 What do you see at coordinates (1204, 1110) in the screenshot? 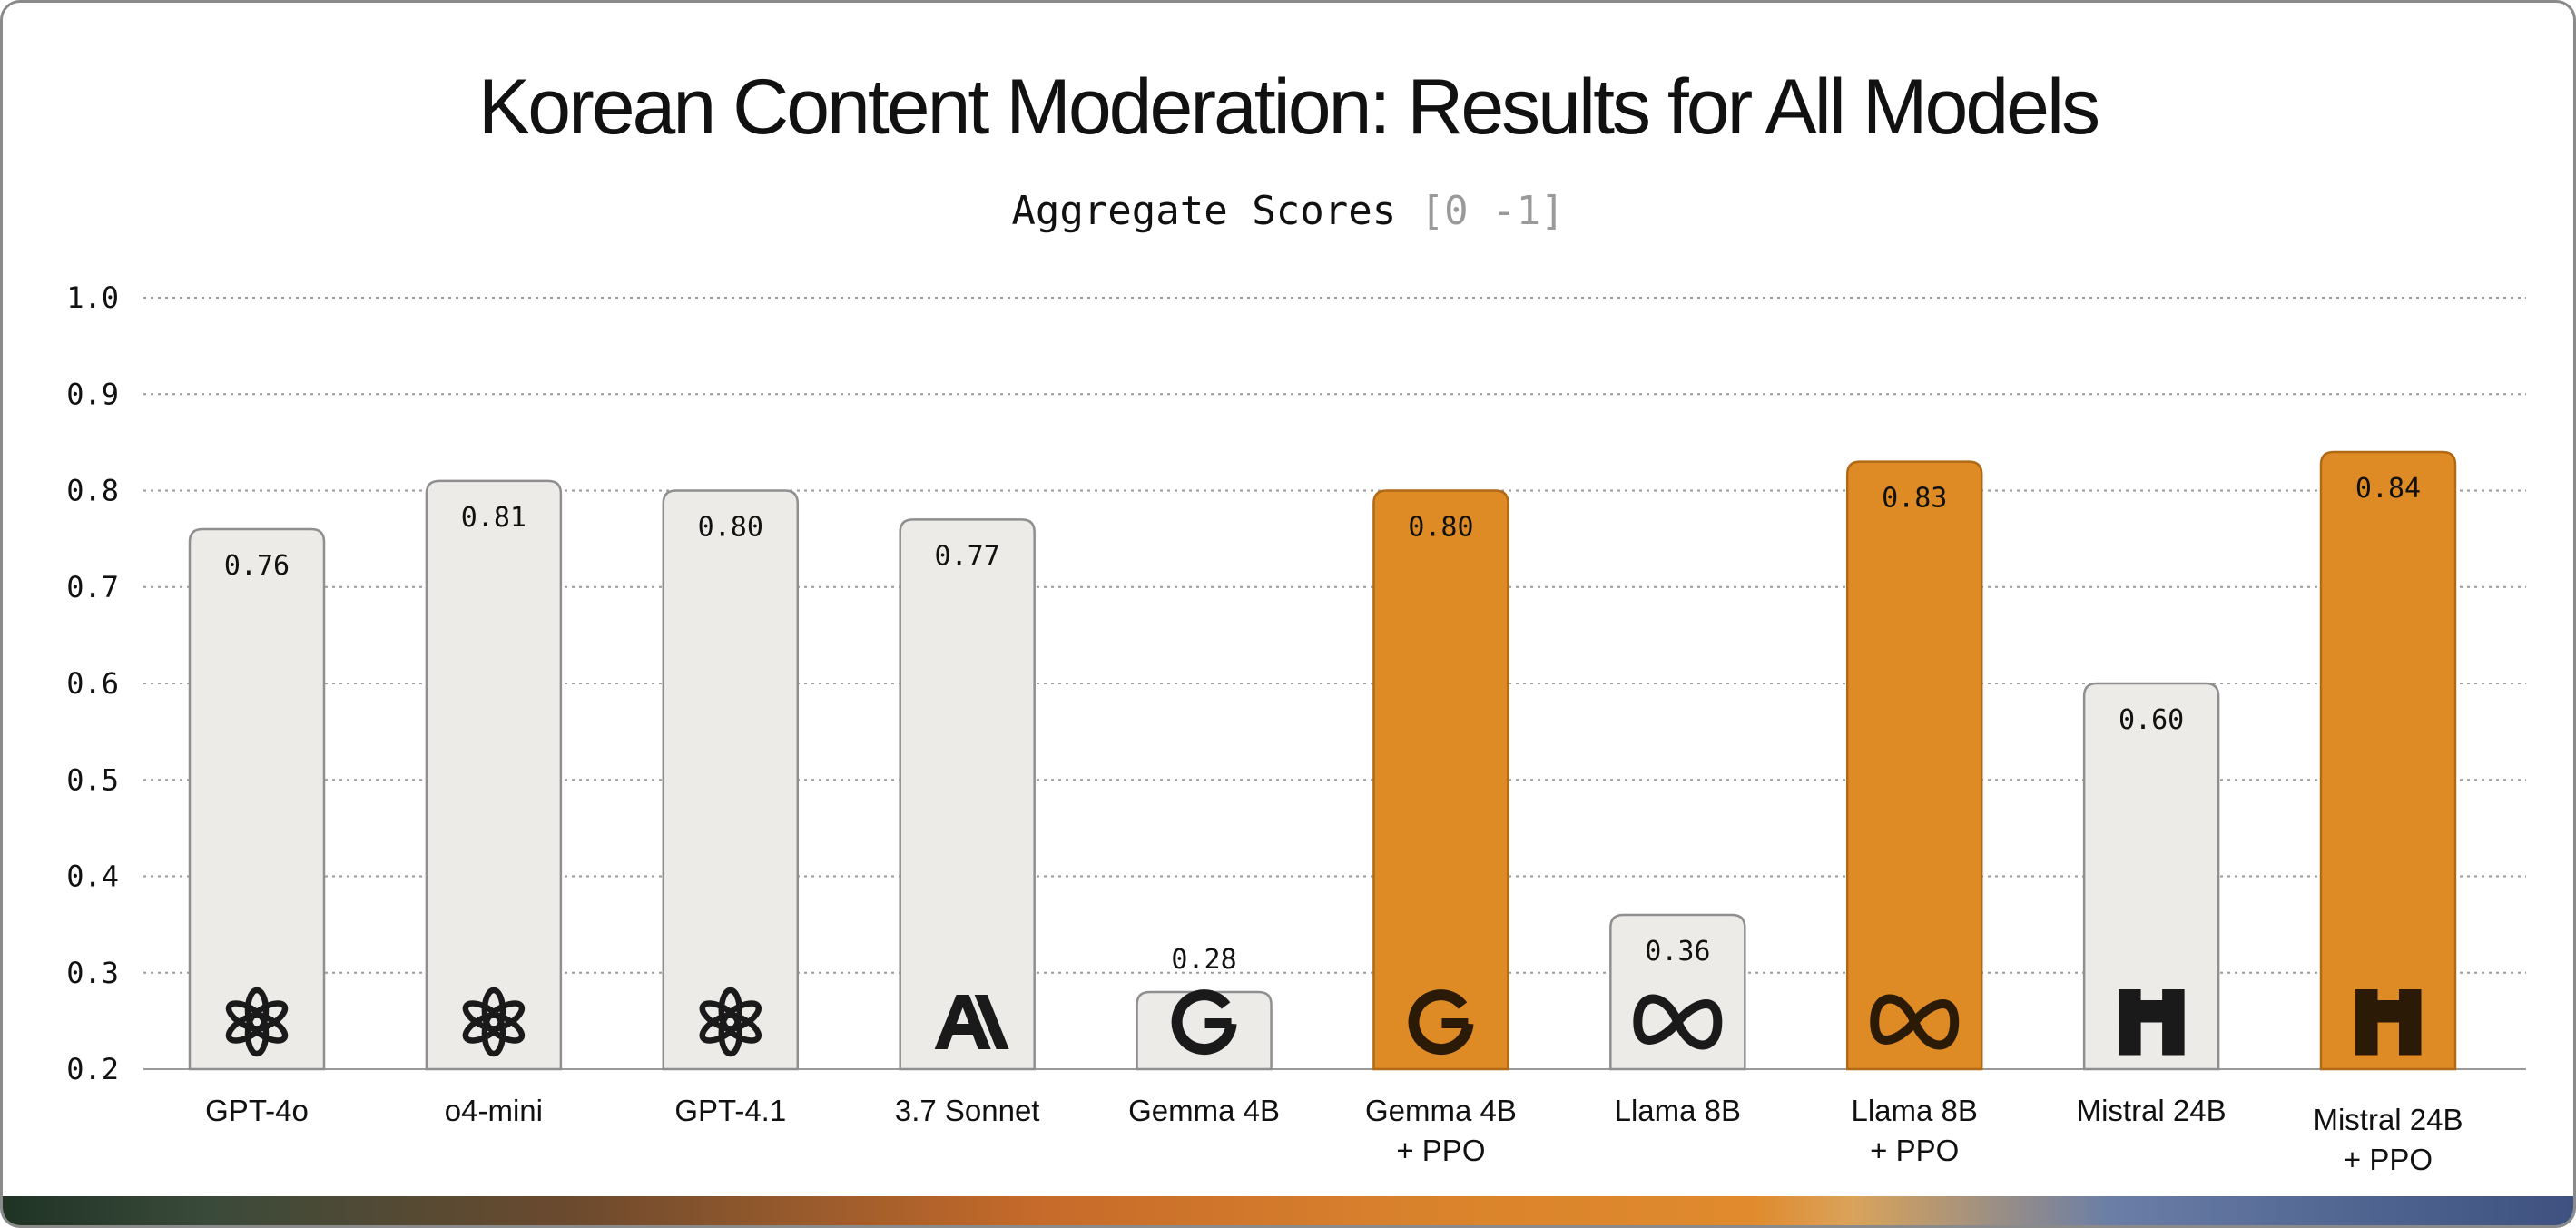
I see `x-tick-label: Gemma 4B` at bounding box center [1204, 1110].